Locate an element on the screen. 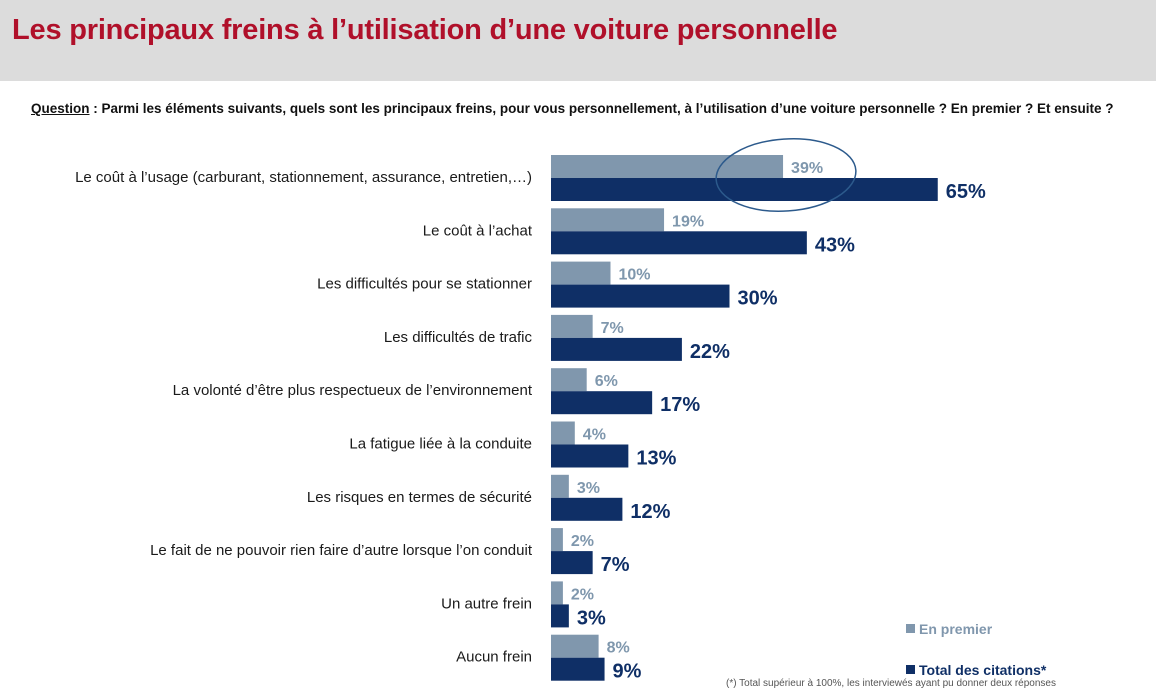 This screenshot has width=1156, height=698. value-label-total-citations: 12% is located at coordinates (650, 512).